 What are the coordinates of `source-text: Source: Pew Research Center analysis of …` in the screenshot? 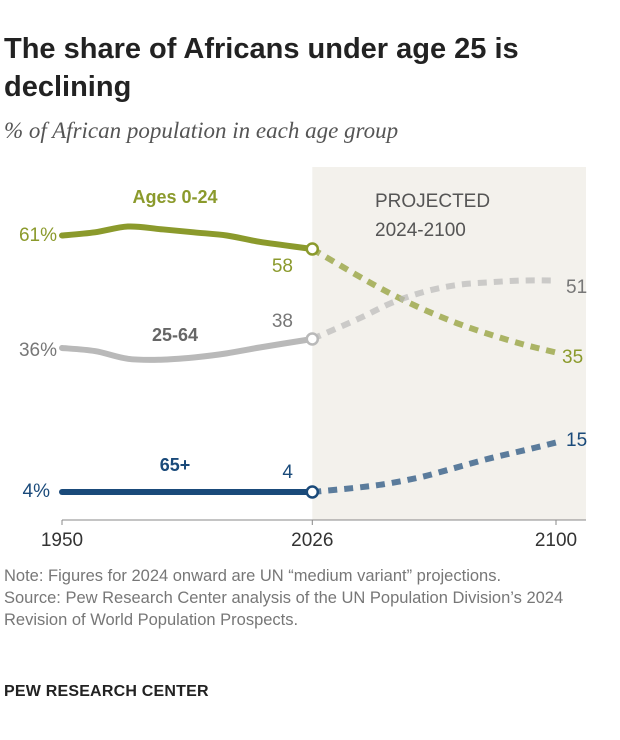 It's located at (284, 609).